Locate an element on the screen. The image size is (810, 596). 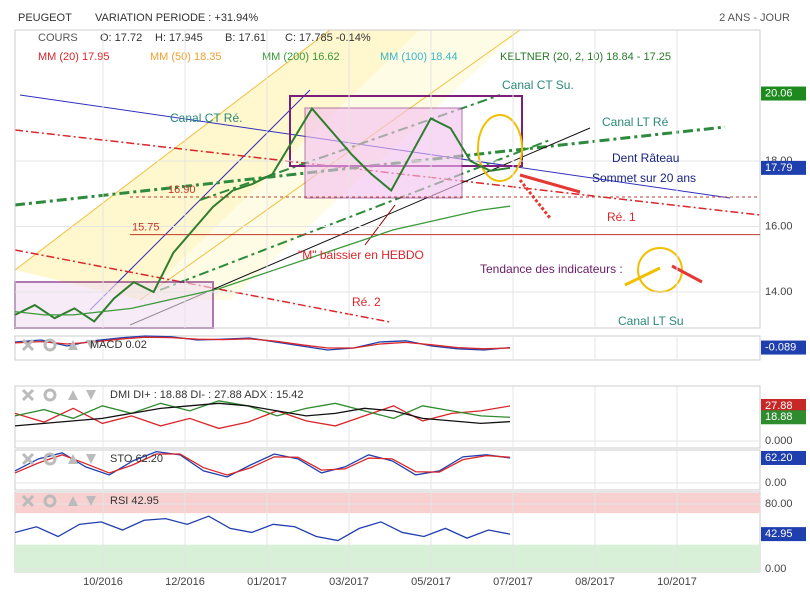
x-tick-label: 10/2016 is located at coordinates (103, 582).